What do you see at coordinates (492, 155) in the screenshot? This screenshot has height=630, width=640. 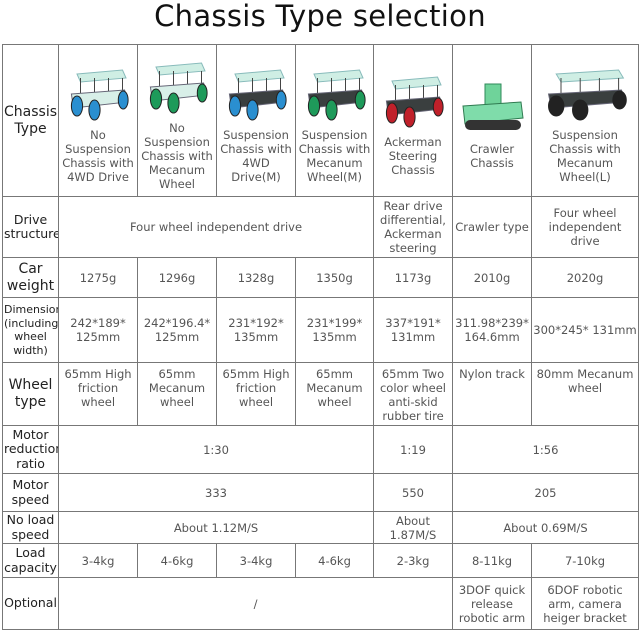 I see `chassis-name: Crawler Chassis` at bounding box center [492, 155].